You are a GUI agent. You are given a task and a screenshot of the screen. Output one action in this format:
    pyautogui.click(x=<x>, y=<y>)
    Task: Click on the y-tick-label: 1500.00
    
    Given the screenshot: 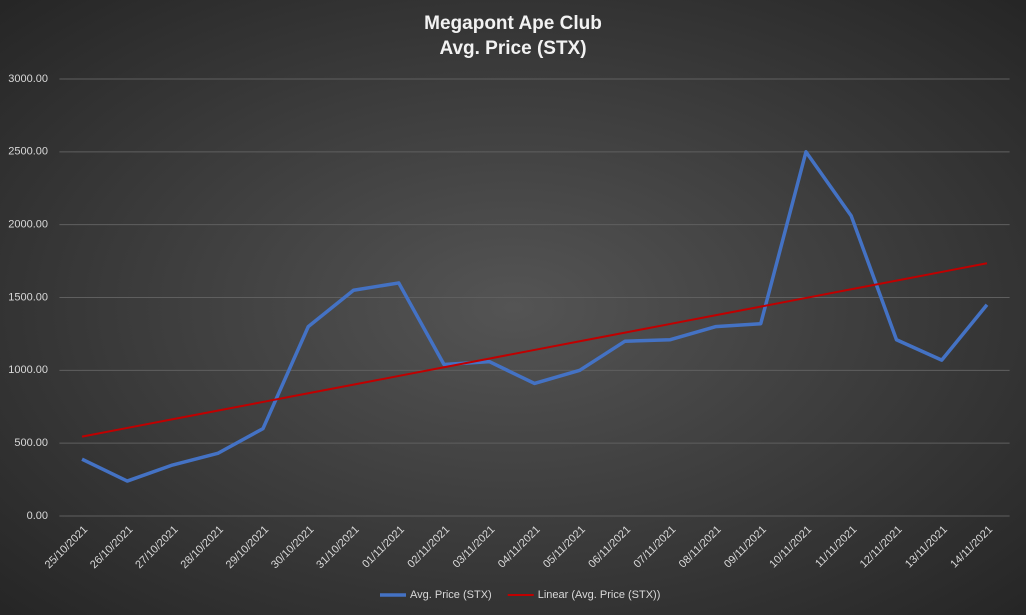 What is the action you would take?
    pyautogui.click(x=28, y=297)
    